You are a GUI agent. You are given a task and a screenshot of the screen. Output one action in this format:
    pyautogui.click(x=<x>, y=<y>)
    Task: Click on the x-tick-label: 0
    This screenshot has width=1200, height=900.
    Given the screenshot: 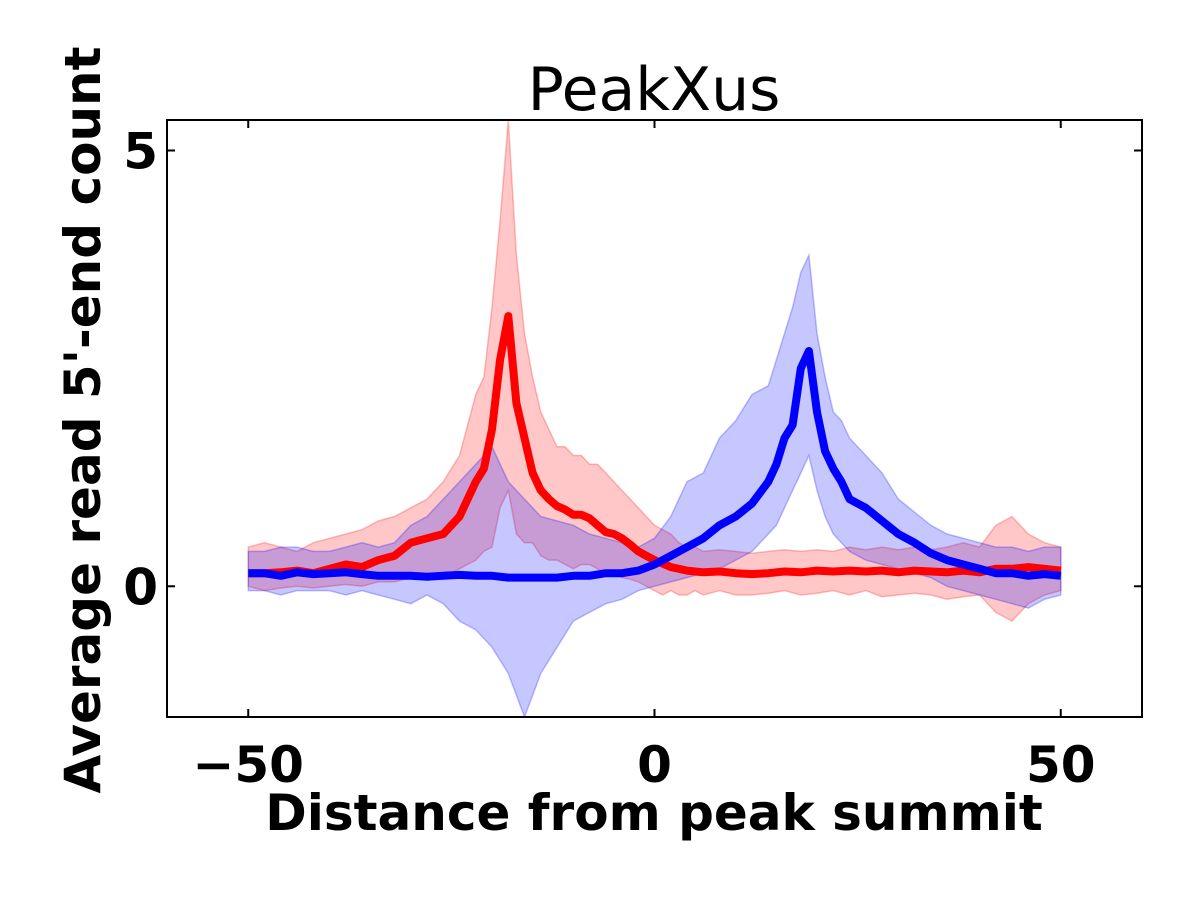 What is the action you would take?
    pyautogui.click(x=654, y=765)
    